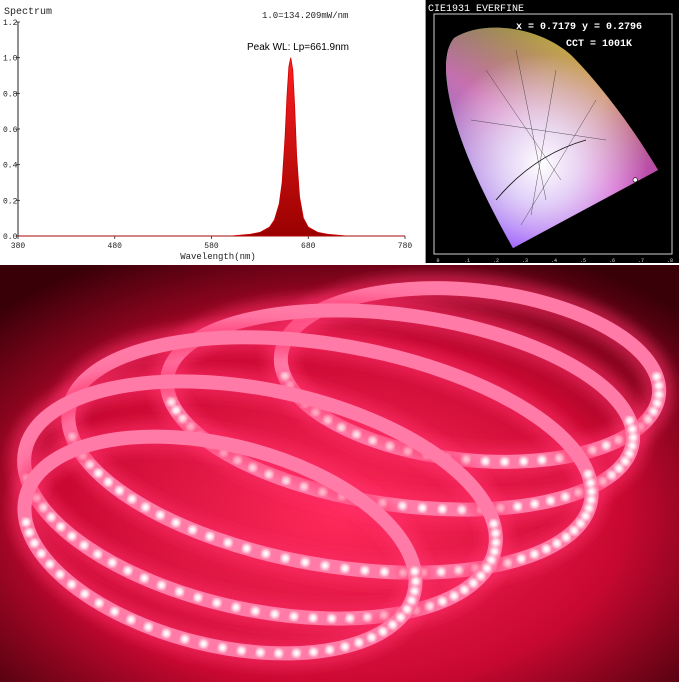 The image size is (679, 682). I want to click on cie-frame, so click(553, 134).